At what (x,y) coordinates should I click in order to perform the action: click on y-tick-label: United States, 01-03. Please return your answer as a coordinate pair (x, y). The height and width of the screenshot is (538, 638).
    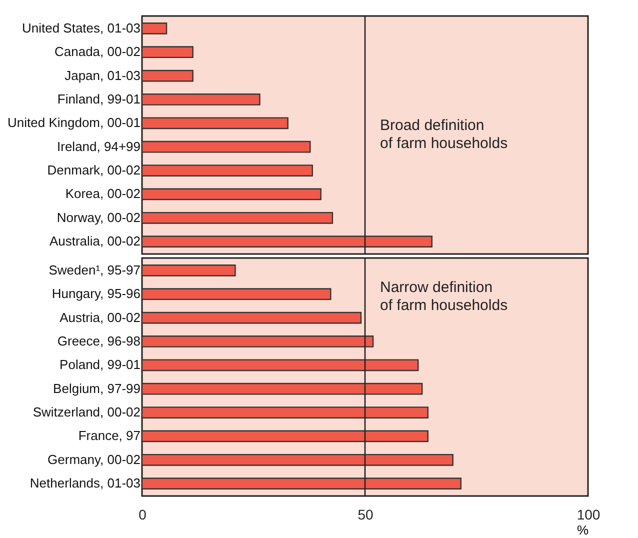
    Looking at the image, I should click on (81, 28).